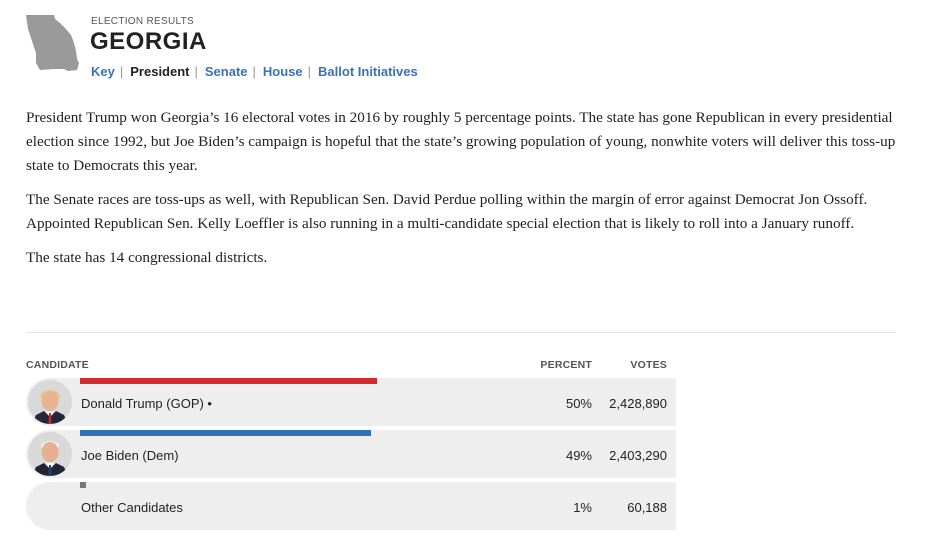 Image resolution: width=932 pixels, height=538 pixels. What do you see at coordinates (351, 454) in the screenshot?
I see `candidate-row-biden: Joe Biden (Dem) 49% 2,403,290` at bounding box center [351, 454].